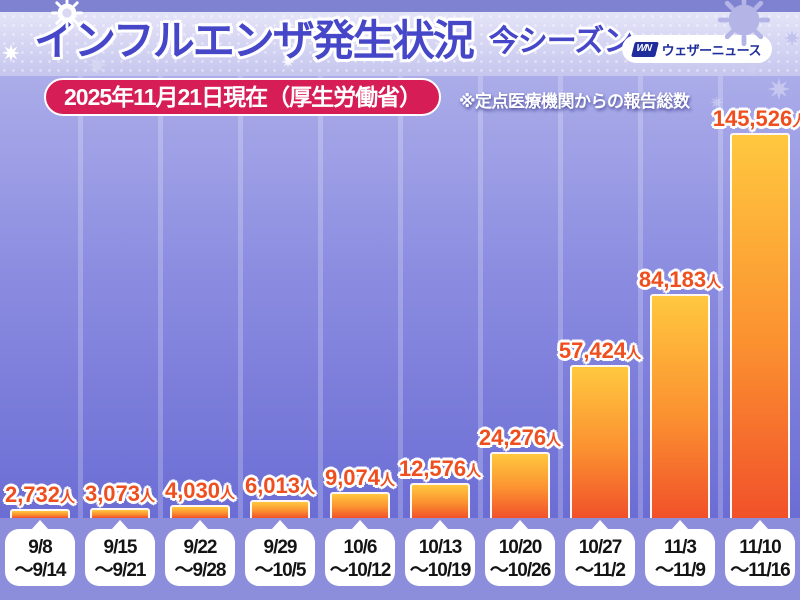 The image size is (800, 600). I want to click on bar-value-label: 4,030人, so click(200, 491).